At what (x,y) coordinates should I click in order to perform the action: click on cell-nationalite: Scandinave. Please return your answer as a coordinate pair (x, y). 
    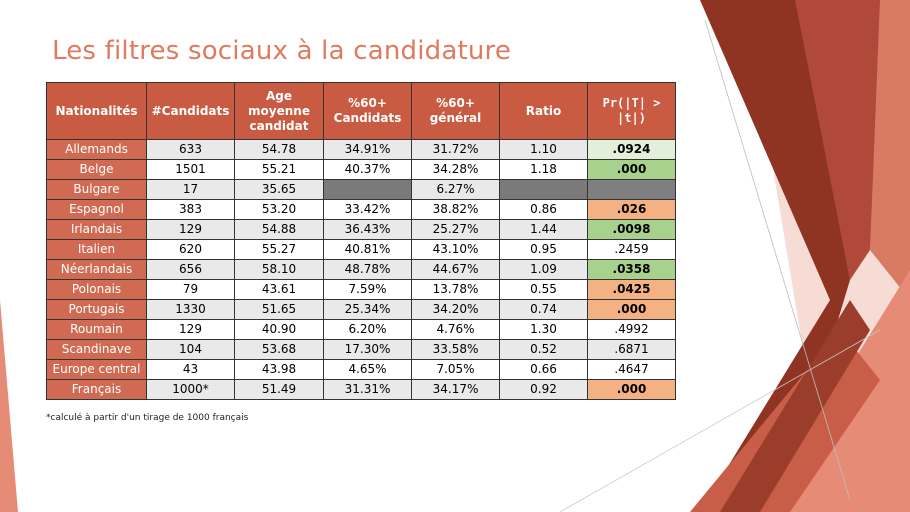
    Looking at the image, I should click on (96, 349).